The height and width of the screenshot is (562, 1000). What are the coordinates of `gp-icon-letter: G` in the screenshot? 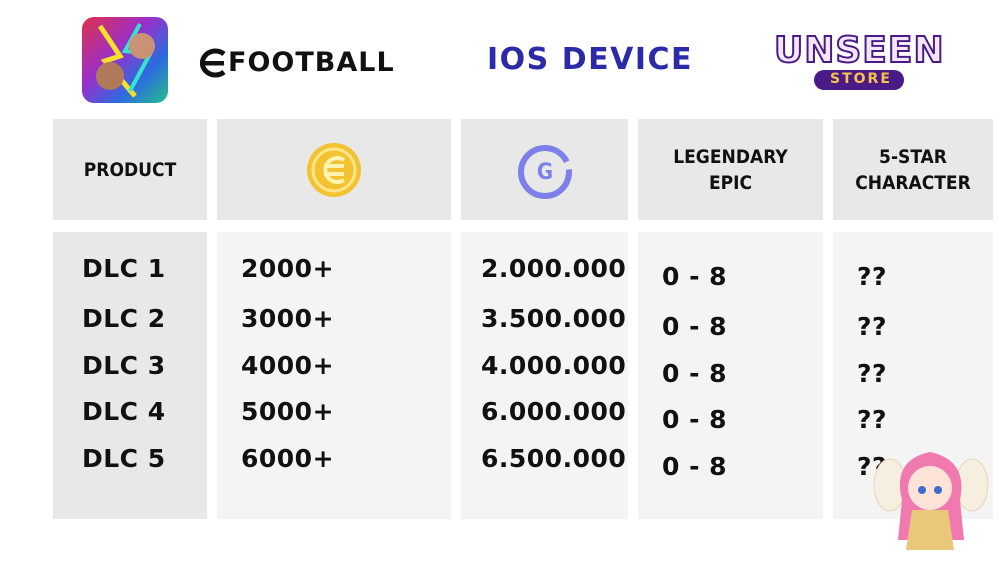 It's located at (544, 172).